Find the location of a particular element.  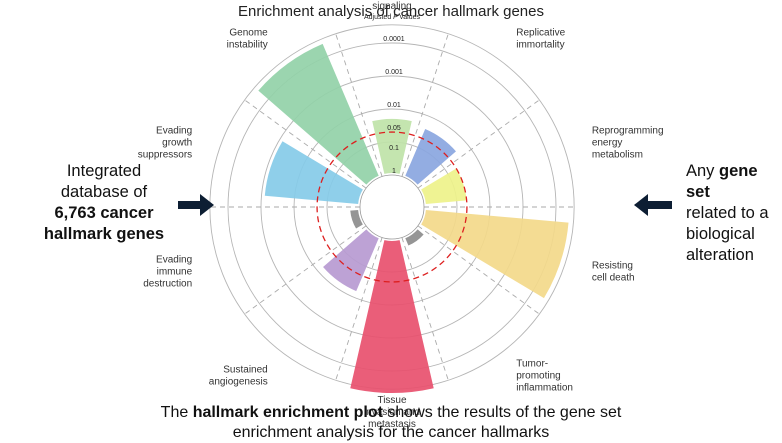

hallmark-label: Replicative immortality is located at coordinates (540, 39).